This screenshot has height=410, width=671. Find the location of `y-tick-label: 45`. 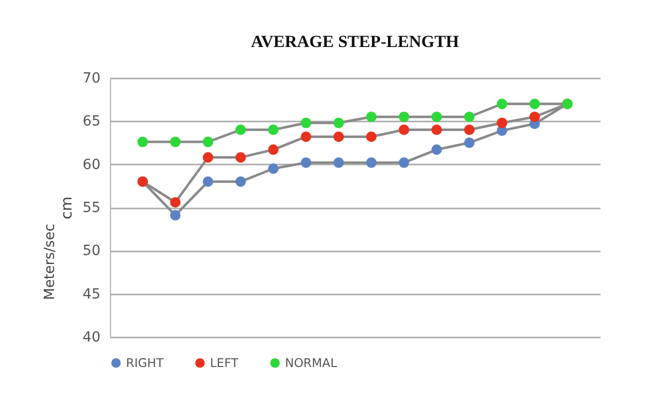

y-tick-label: 45 is located at coordinates (91, 294).